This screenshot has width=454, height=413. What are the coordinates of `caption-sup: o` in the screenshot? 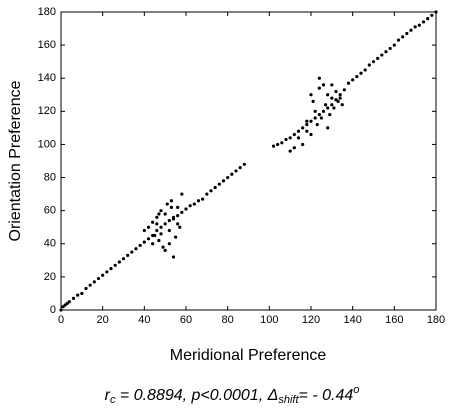 It's located at (356, 390).